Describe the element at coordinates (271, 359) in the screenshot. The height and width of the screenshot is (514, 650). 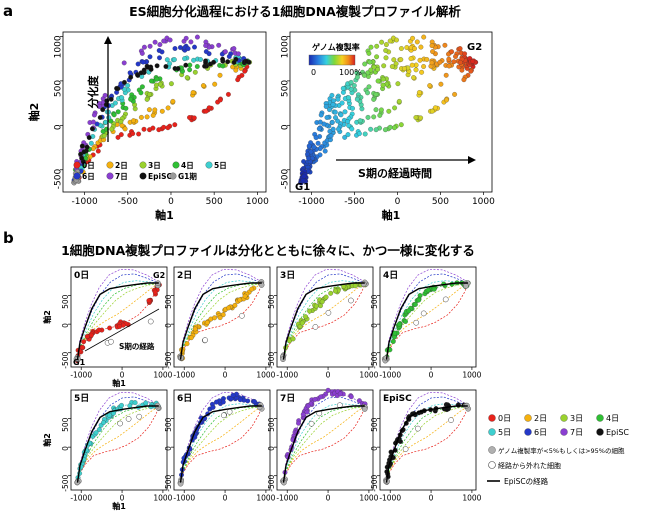
I see `subplot-day3-ytick-label: -500` at that location.